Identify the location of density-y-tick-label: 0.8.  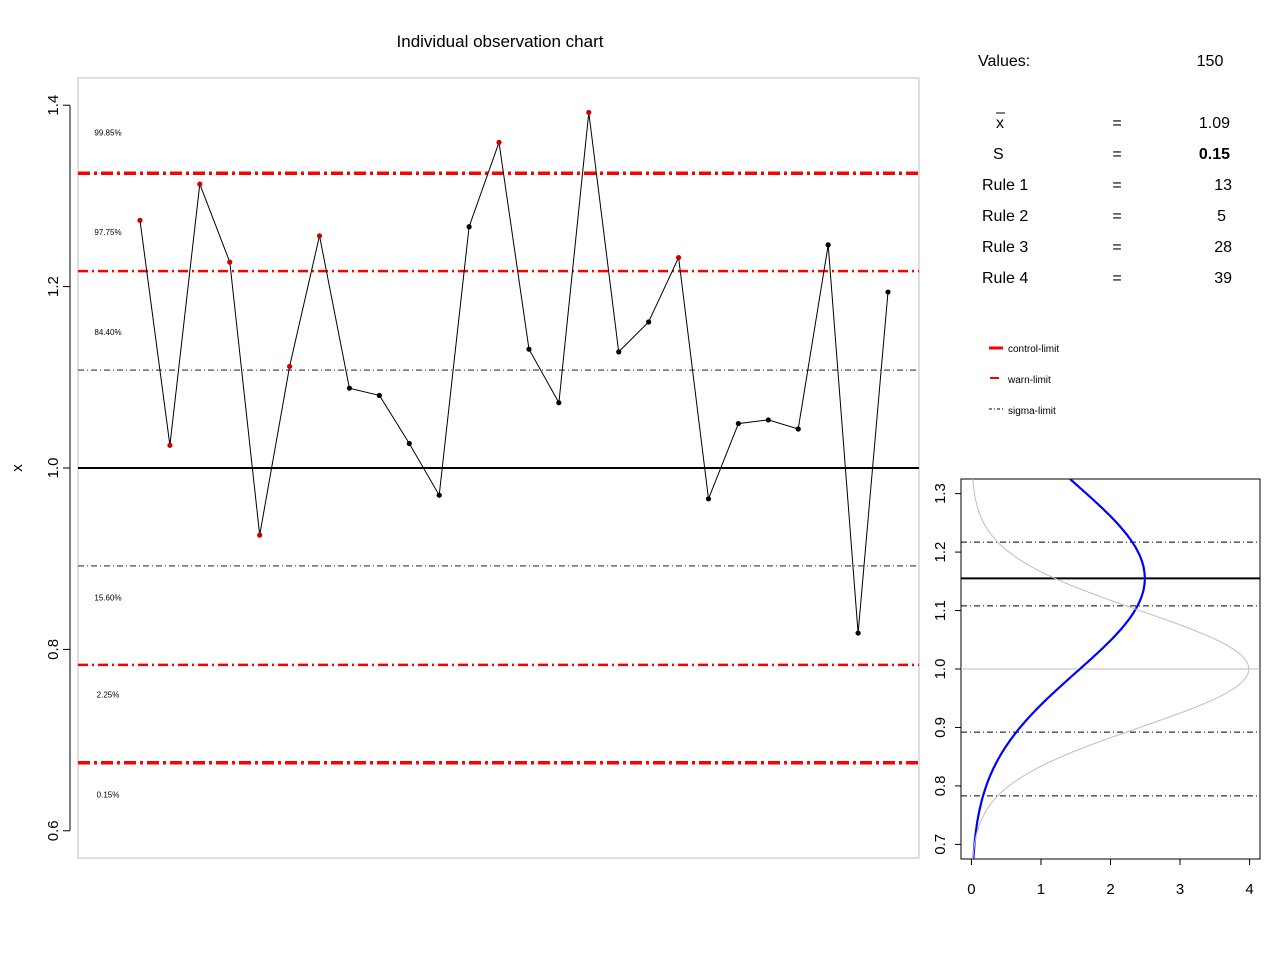
(940, 785).